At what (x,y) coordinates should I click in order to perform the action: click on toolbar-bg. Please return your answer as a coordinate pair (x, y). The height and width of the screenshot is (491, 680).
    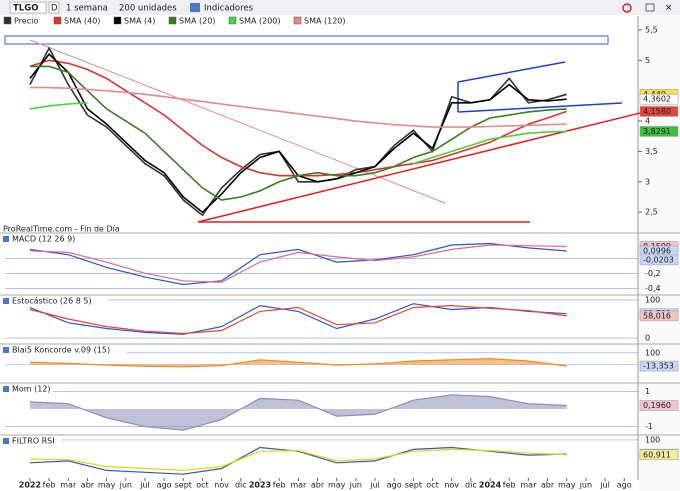
    Looking at the image, I should click on (340, 7).